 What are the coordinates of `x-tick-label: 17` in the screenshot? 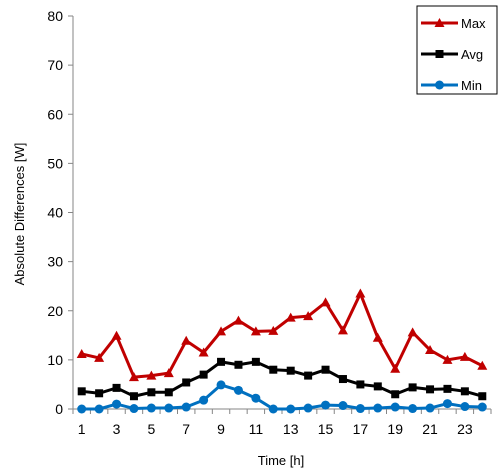 It's located at (361, 429).